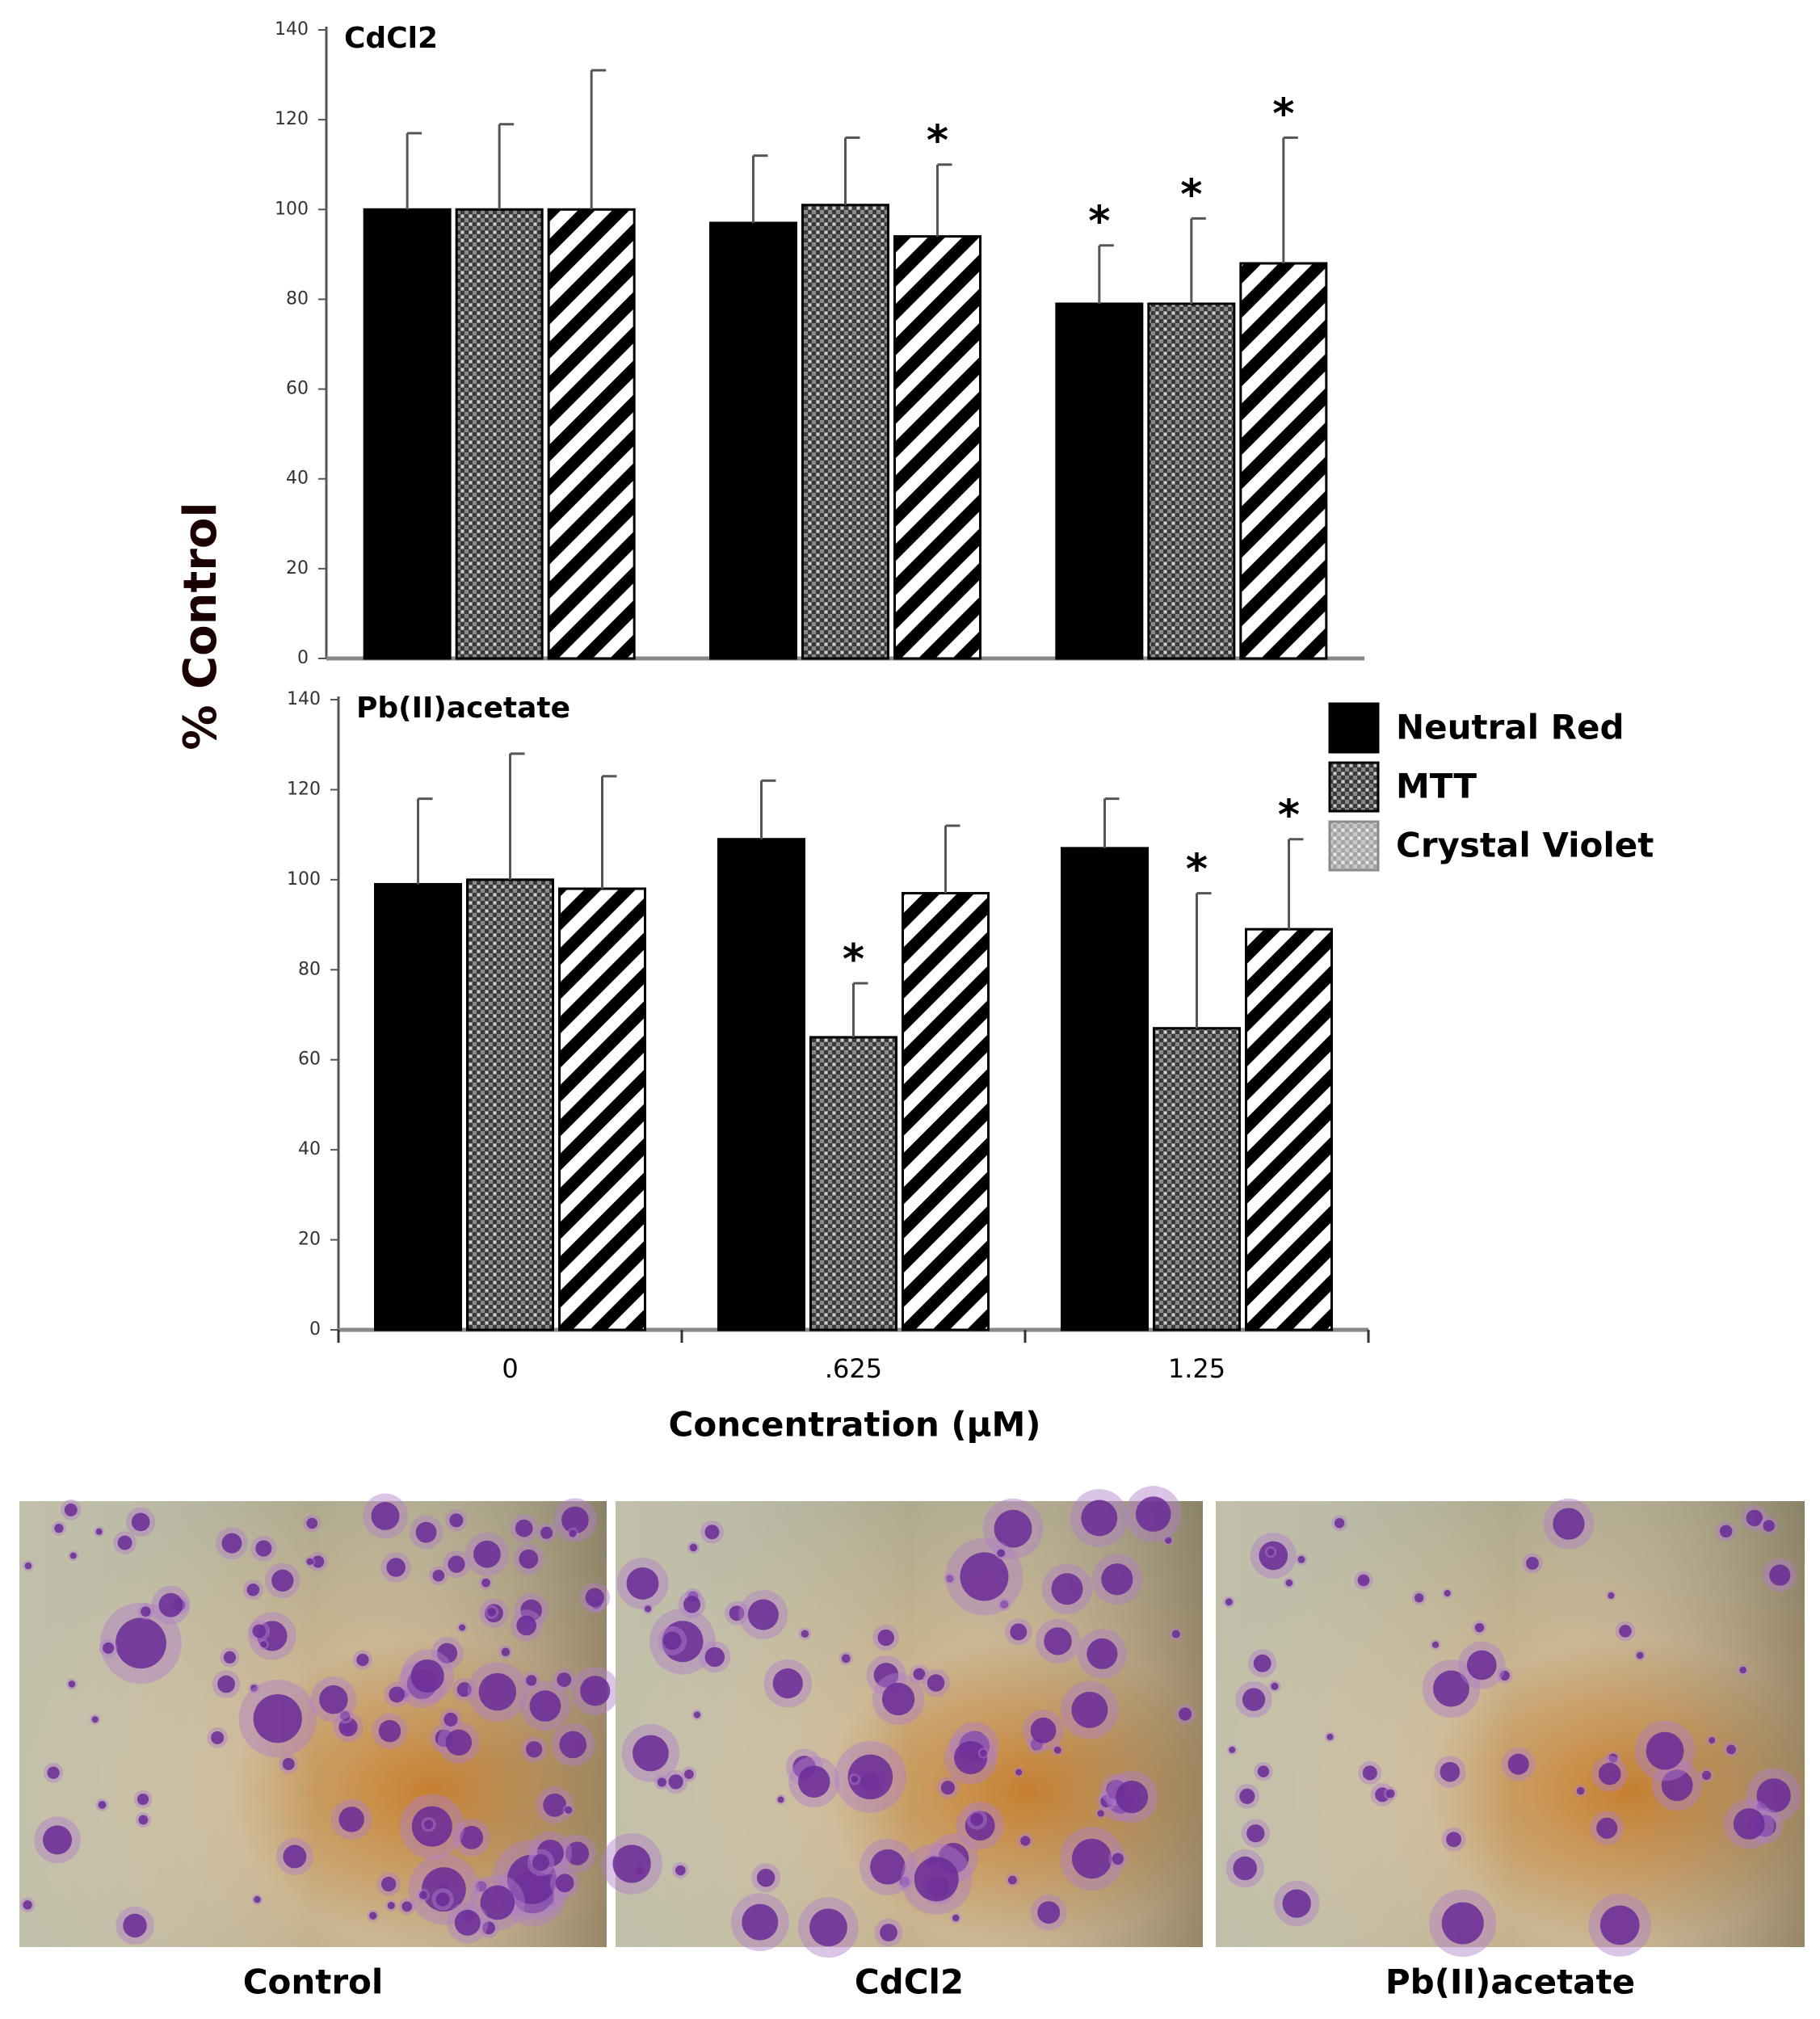 This screenshot has width=1820, height=2019. Describe the element at coordinates (1525, 846) in the screenshot. I see `legend-label: Crystal Violet` at that location.